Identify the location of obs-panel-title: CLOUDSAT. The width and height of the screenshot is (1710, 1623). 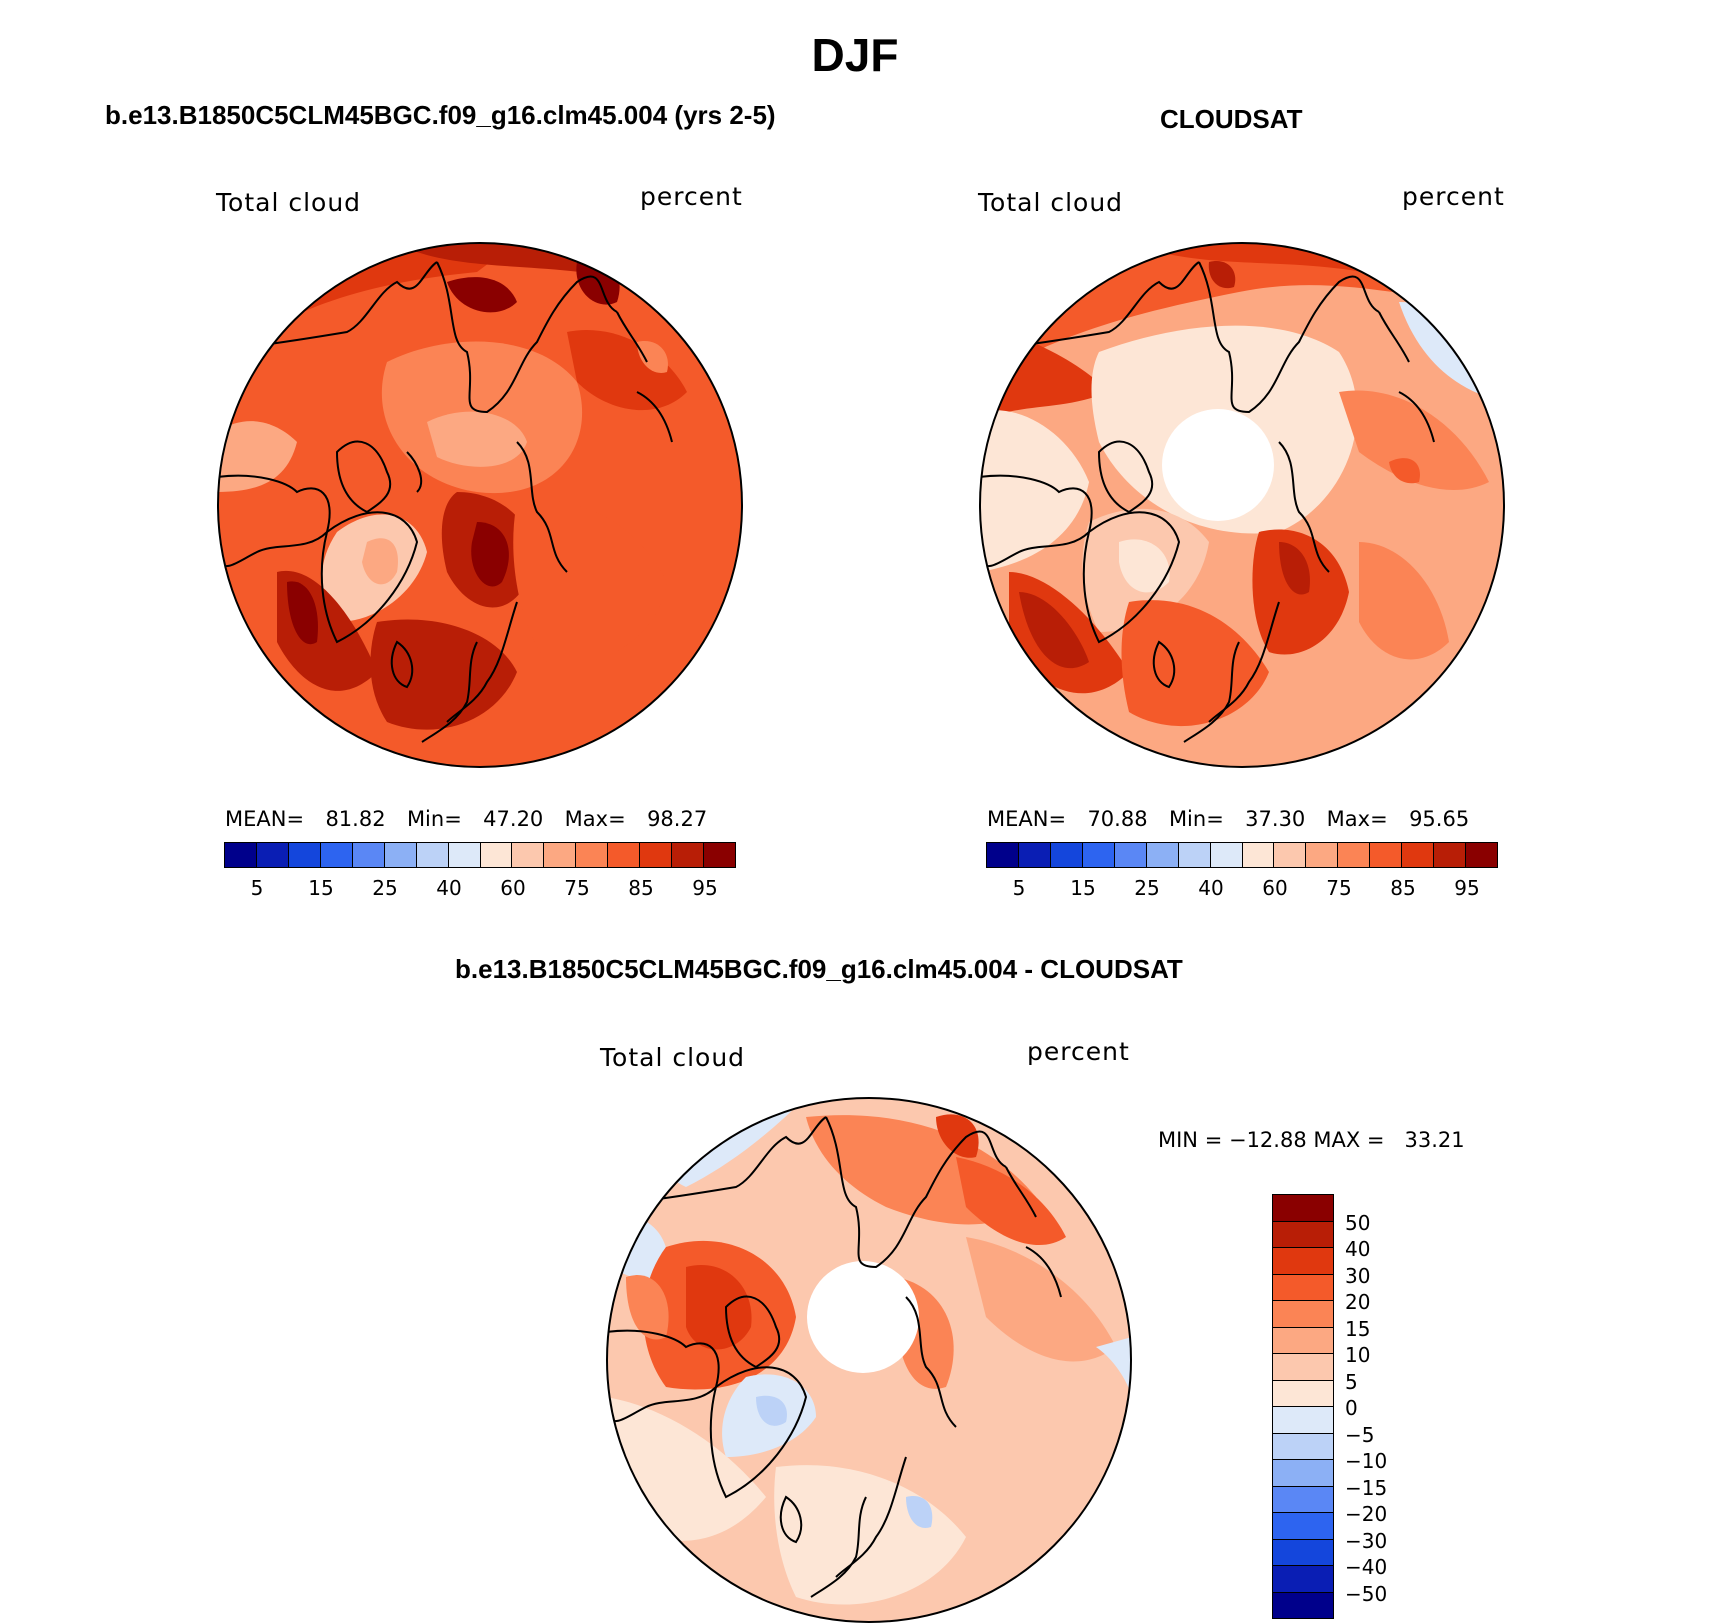
(1231, 119).